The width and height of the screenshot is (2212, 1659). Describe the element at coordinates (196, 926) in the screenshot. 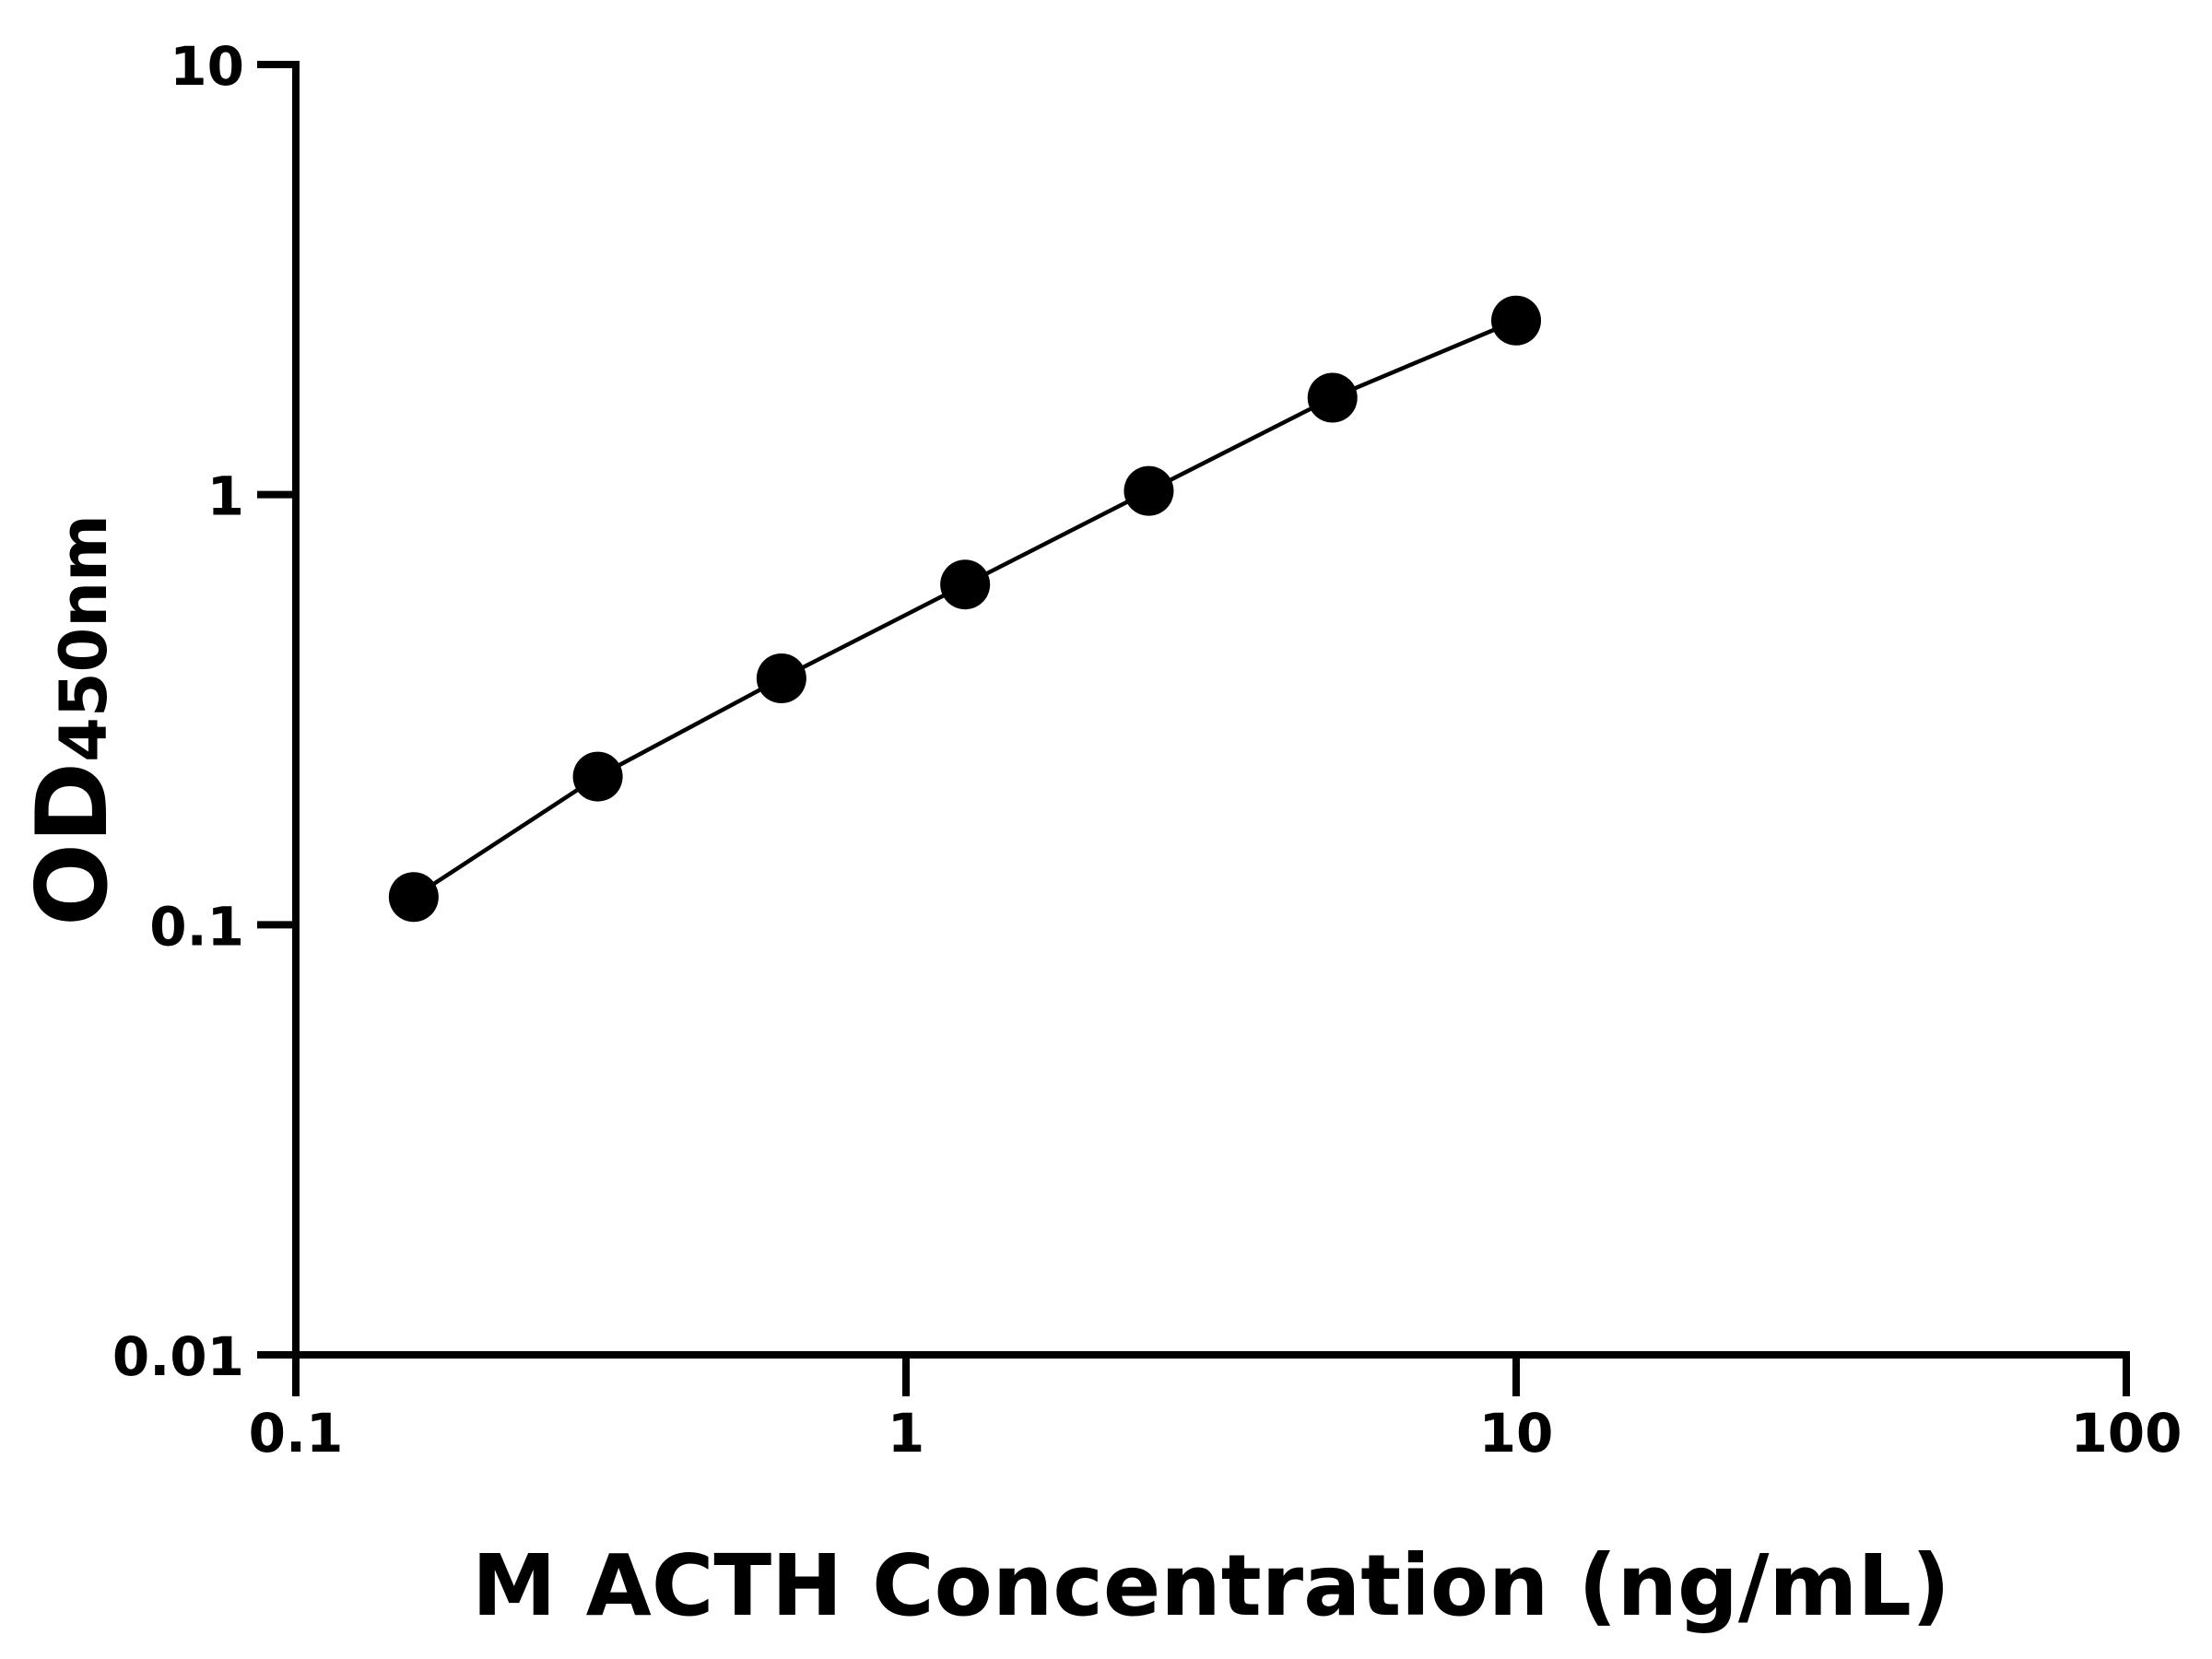

I see `y-tick-label: 0.1` at that location.